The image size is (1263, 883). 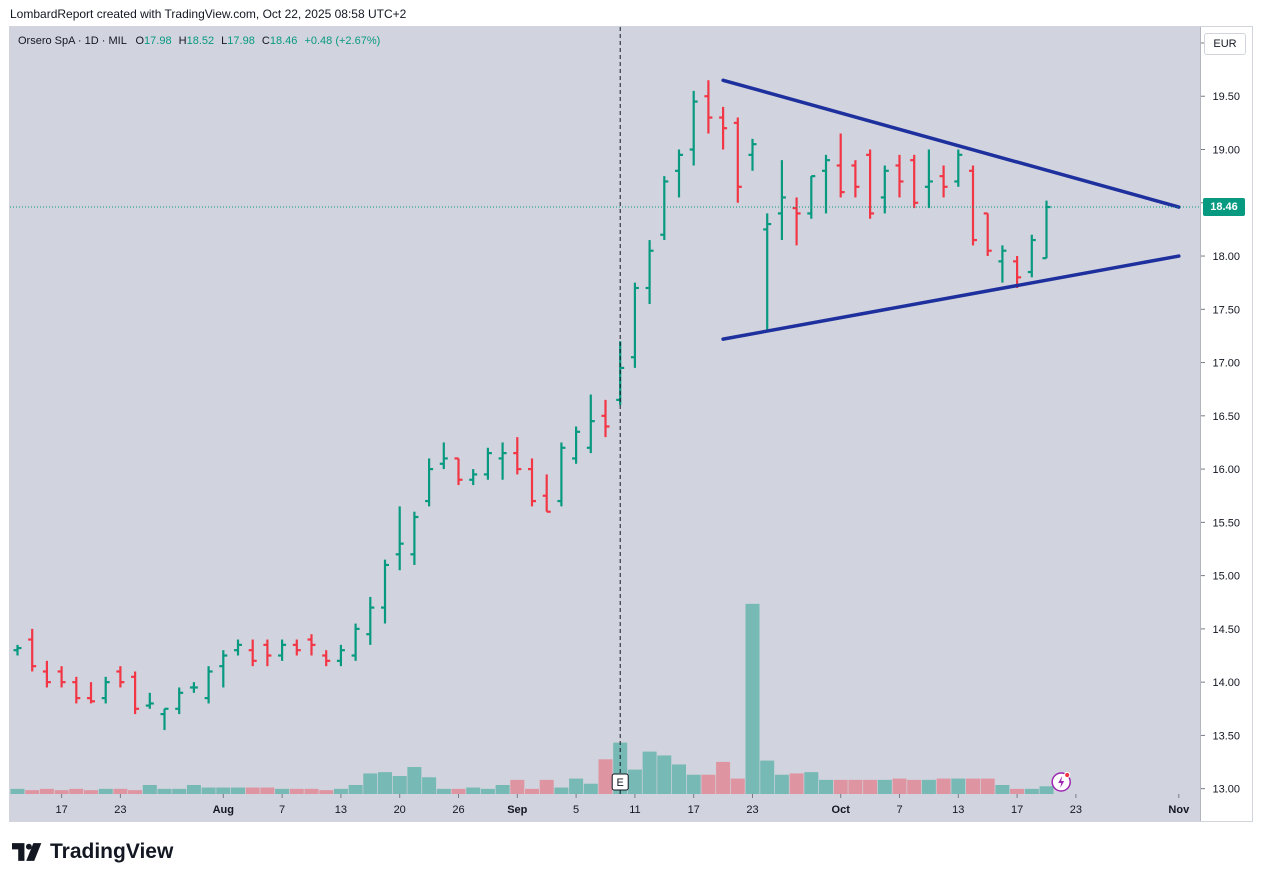 What do you see at coordinates (1226, 310) in the screenshot?
I see `price-tick-label-5: 17.50` at bounding box center [1226, 310].